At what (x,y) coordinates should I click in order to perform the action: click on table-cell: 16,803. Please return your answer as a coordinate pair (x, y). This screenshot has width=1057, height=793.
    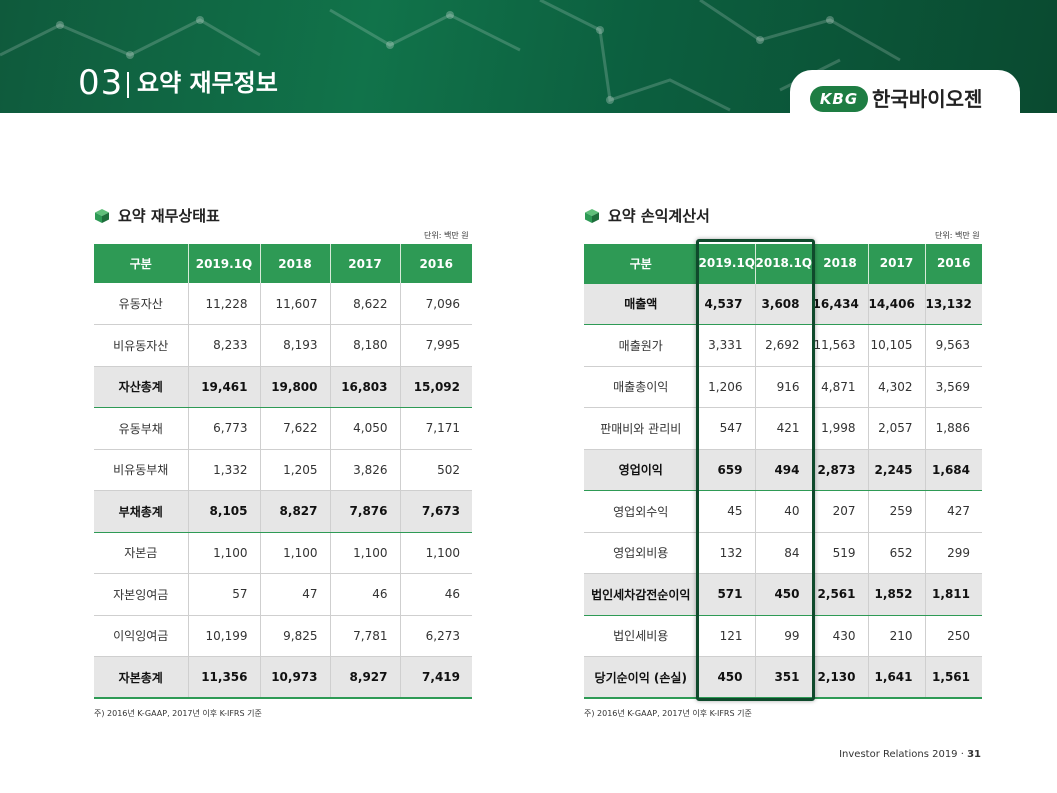
    Looking at the image, I should click on (365, 386).